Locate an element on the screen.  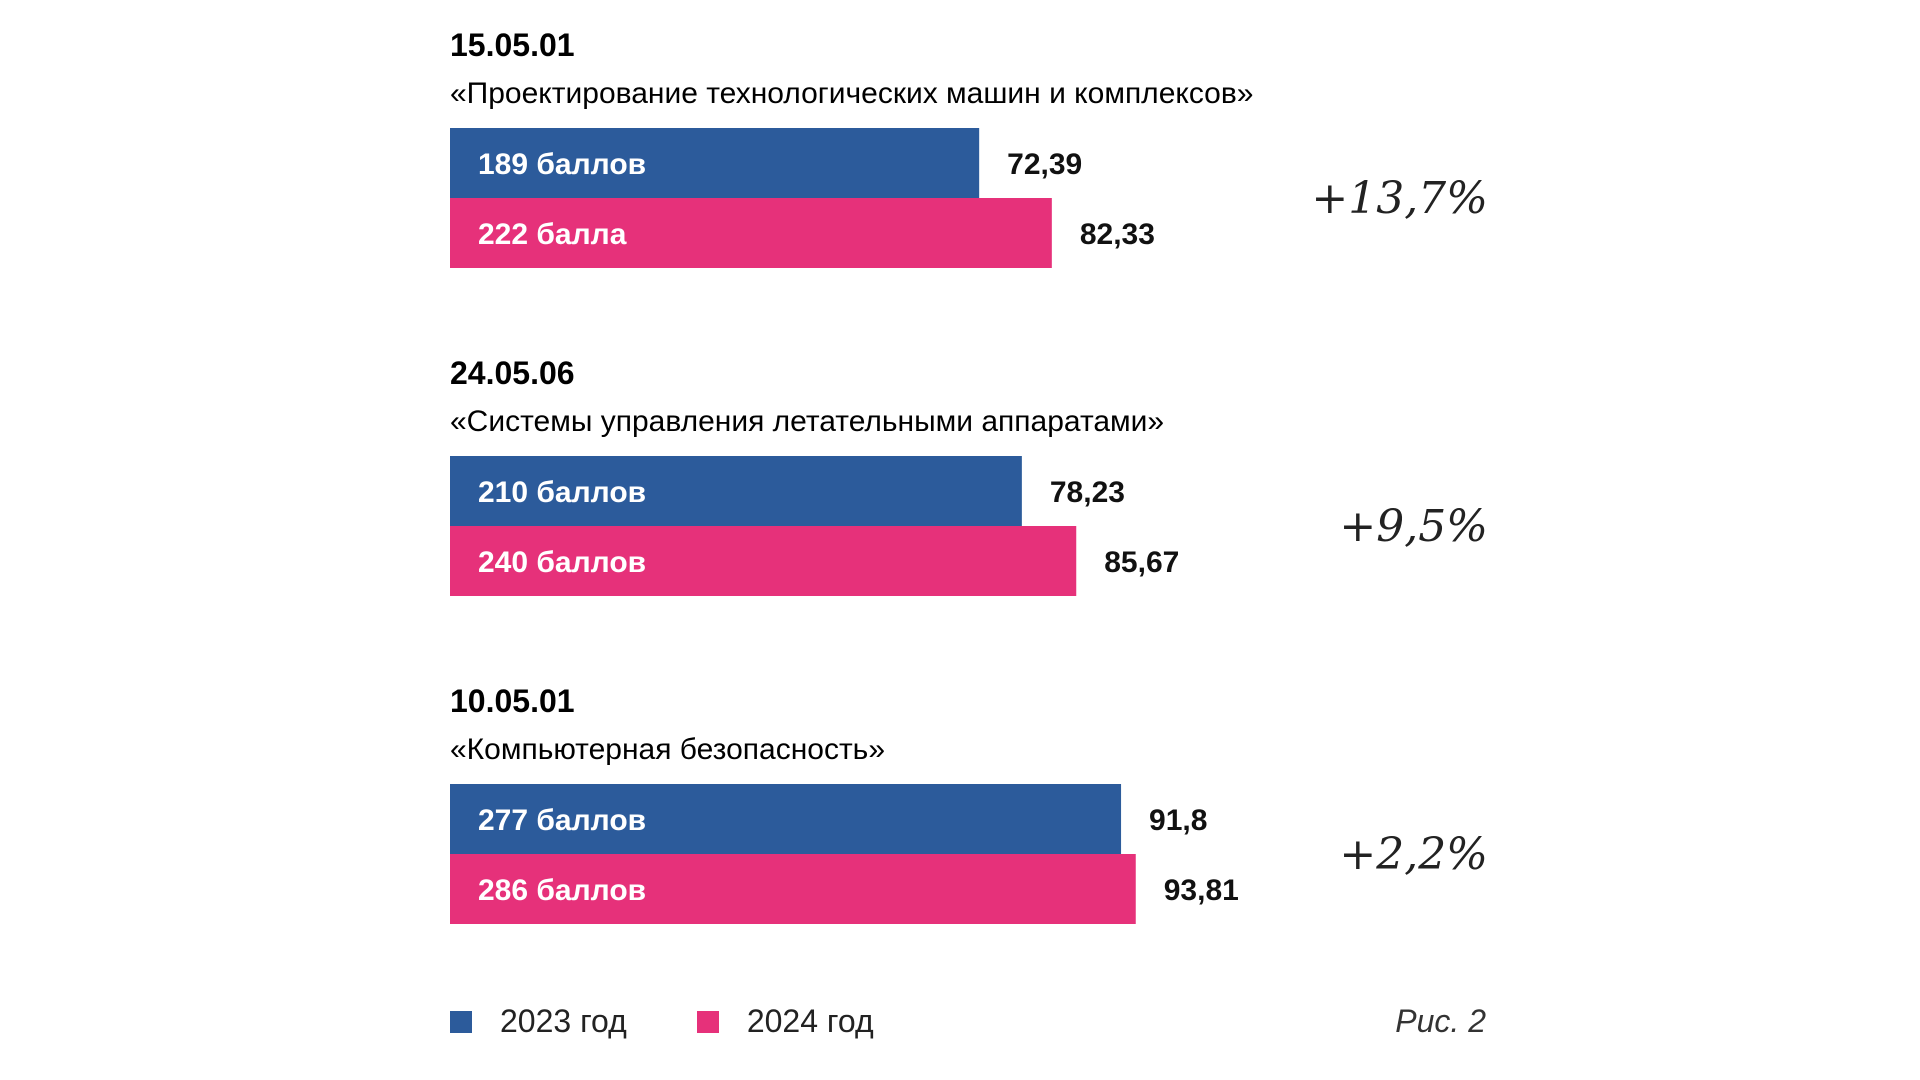
bar-label: 277 баллов is located at coordinates (562, 820).